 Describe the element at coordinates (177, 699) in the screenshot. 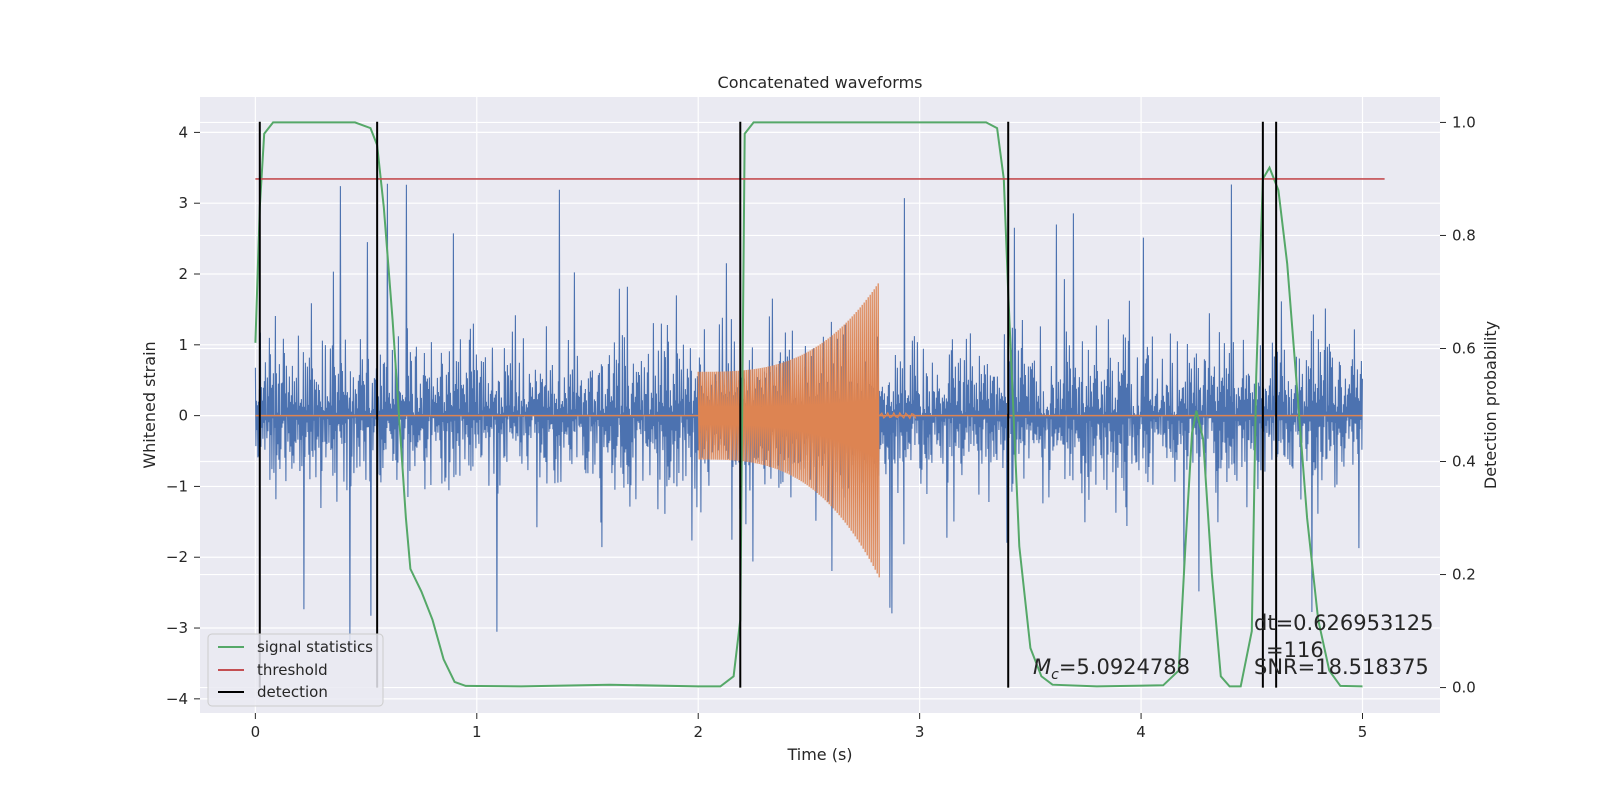

I see `y-left-tick-label: −4` at that location.